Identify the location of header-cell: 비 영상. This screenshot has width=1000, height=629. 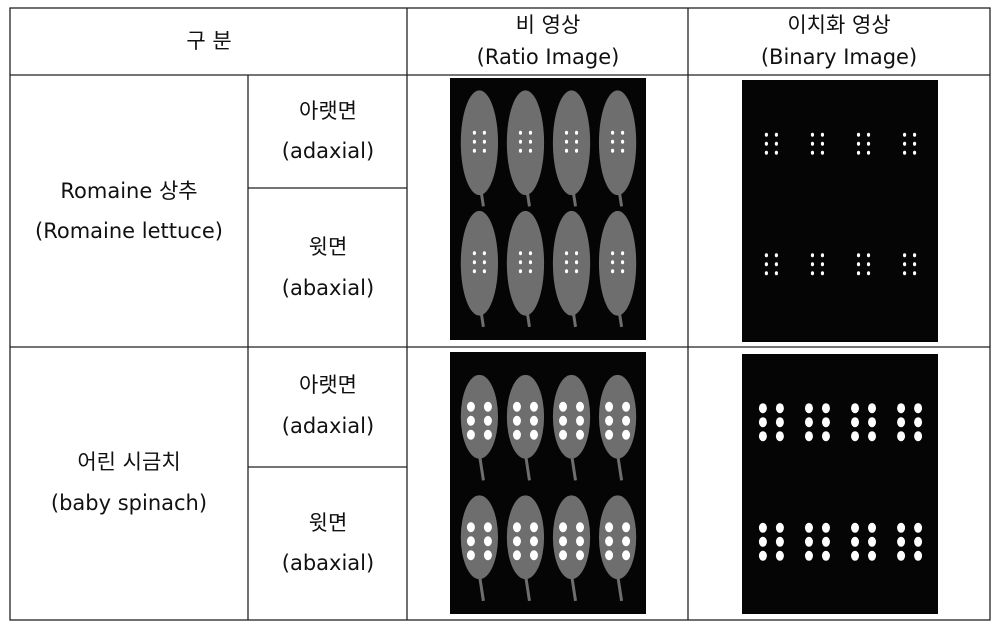
(548, 25).